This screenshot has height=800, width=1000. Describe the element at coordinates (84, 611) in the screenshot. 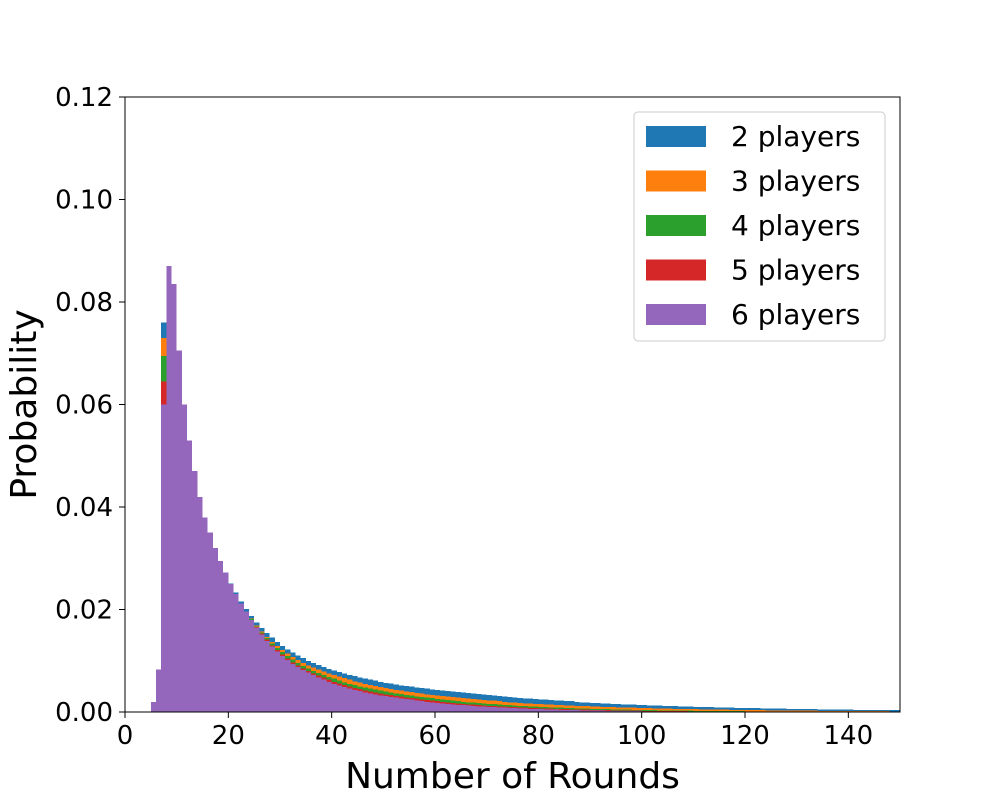

I see `y-tick-label: 0.02` at that location.